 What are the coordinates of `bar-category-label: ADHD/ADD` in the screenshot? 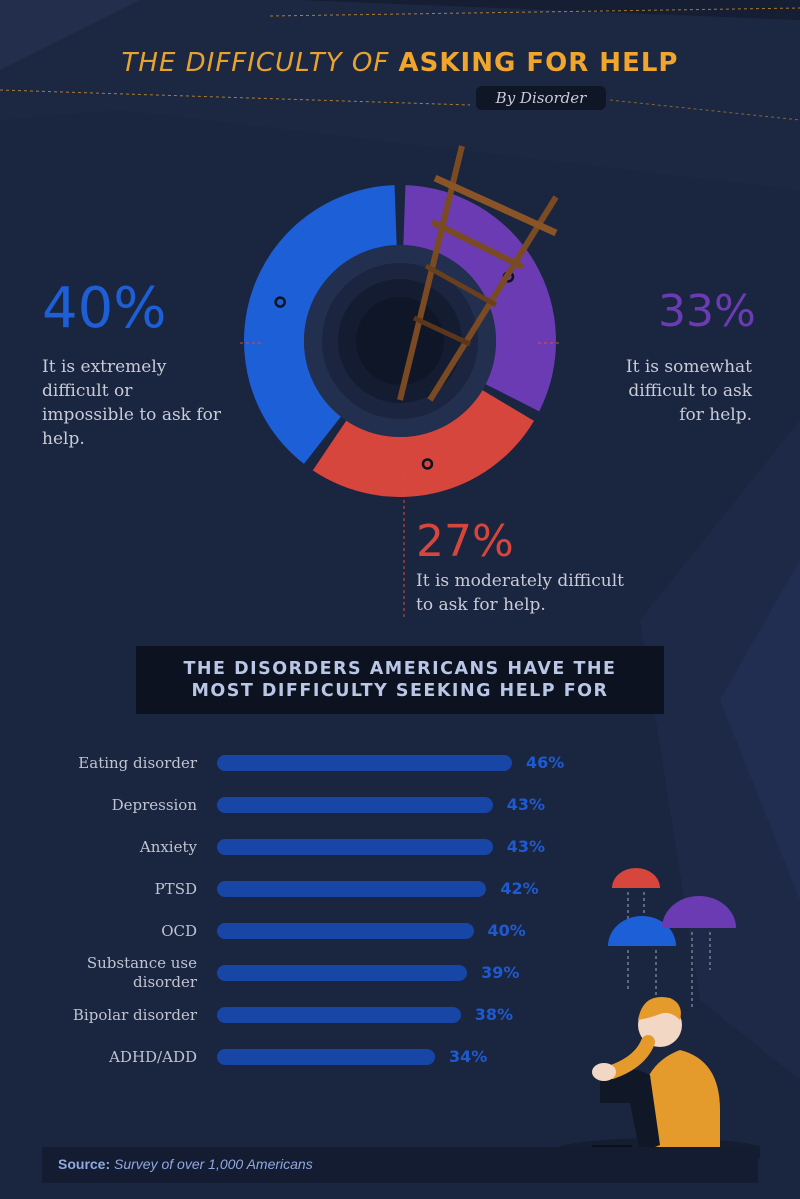 It's located at (153, 1056).